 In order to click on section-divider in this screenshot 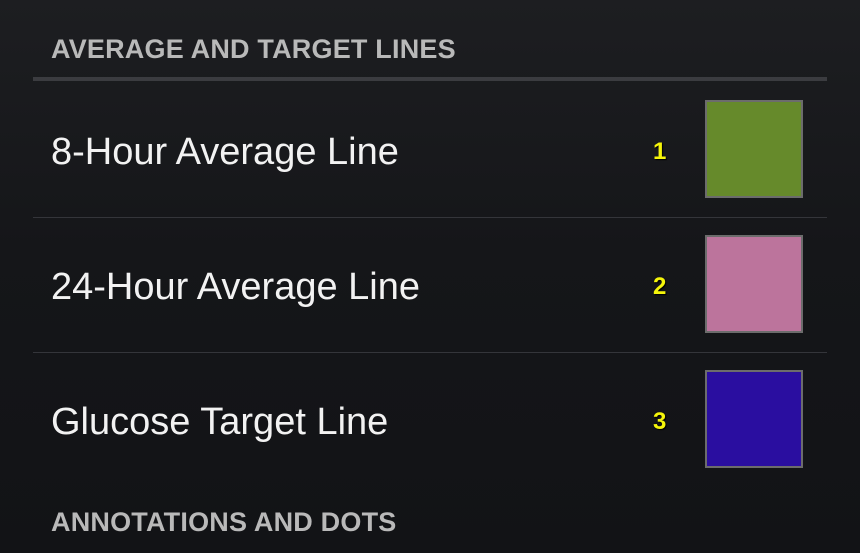, I will do `click(430, 79)`.